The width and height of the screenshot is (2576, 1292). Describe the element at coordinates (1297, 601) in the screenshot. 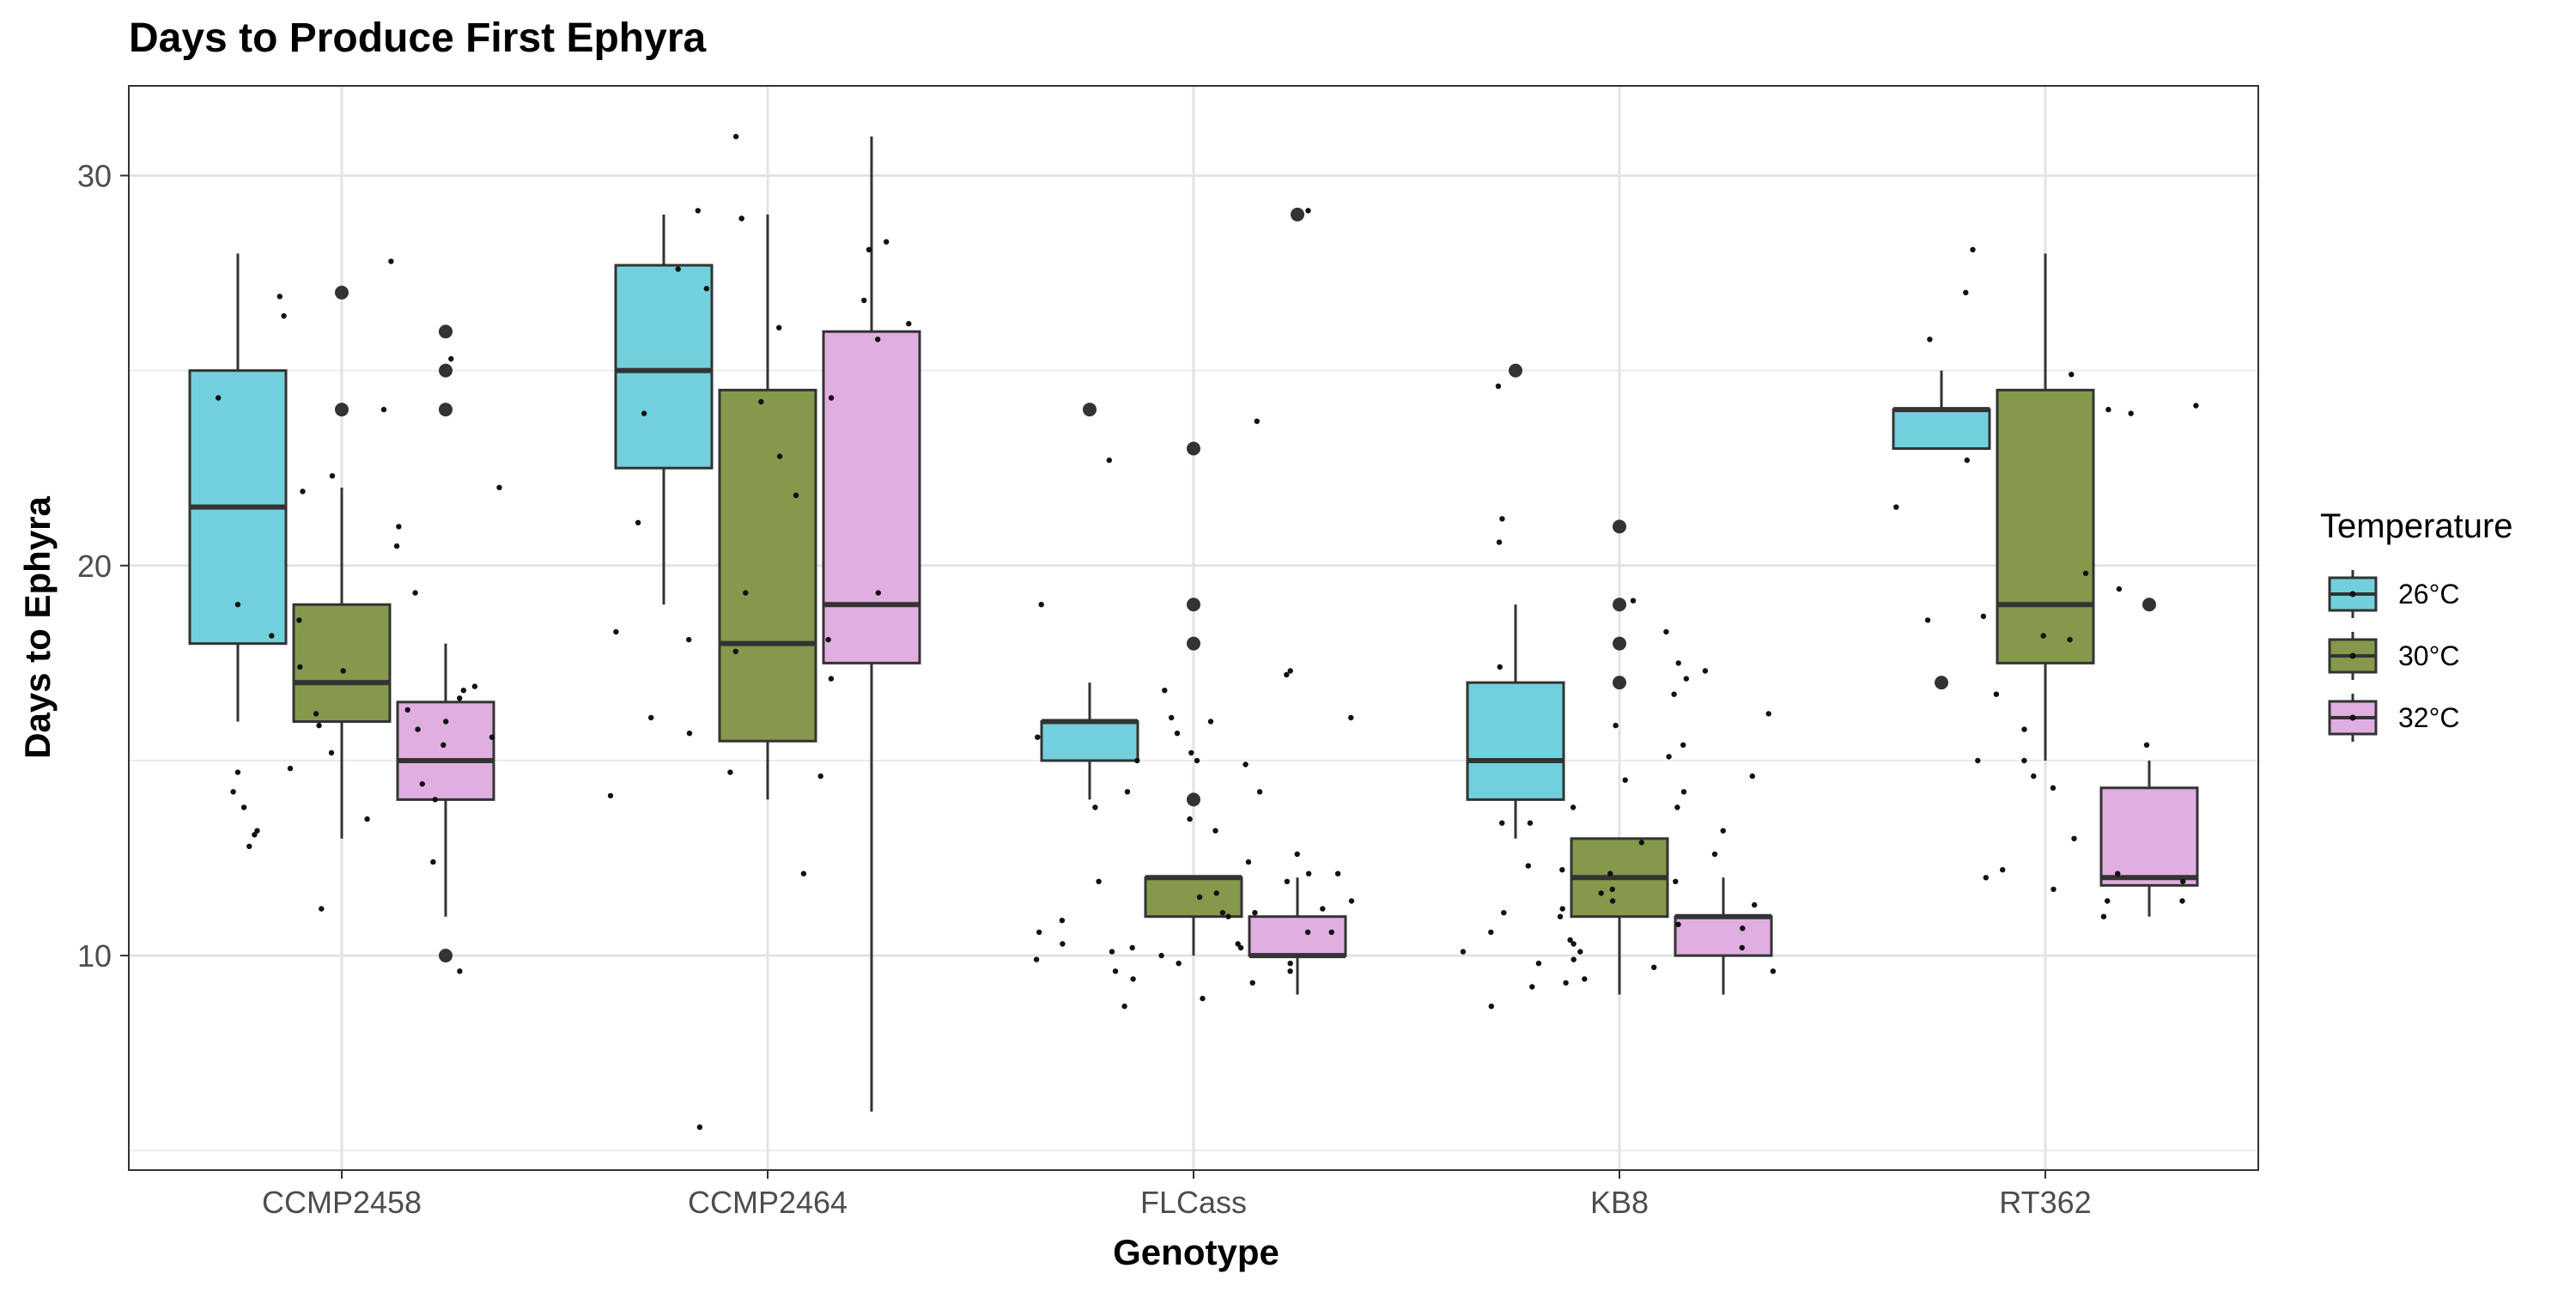

I see `box-FLCass-32°C` at that location.